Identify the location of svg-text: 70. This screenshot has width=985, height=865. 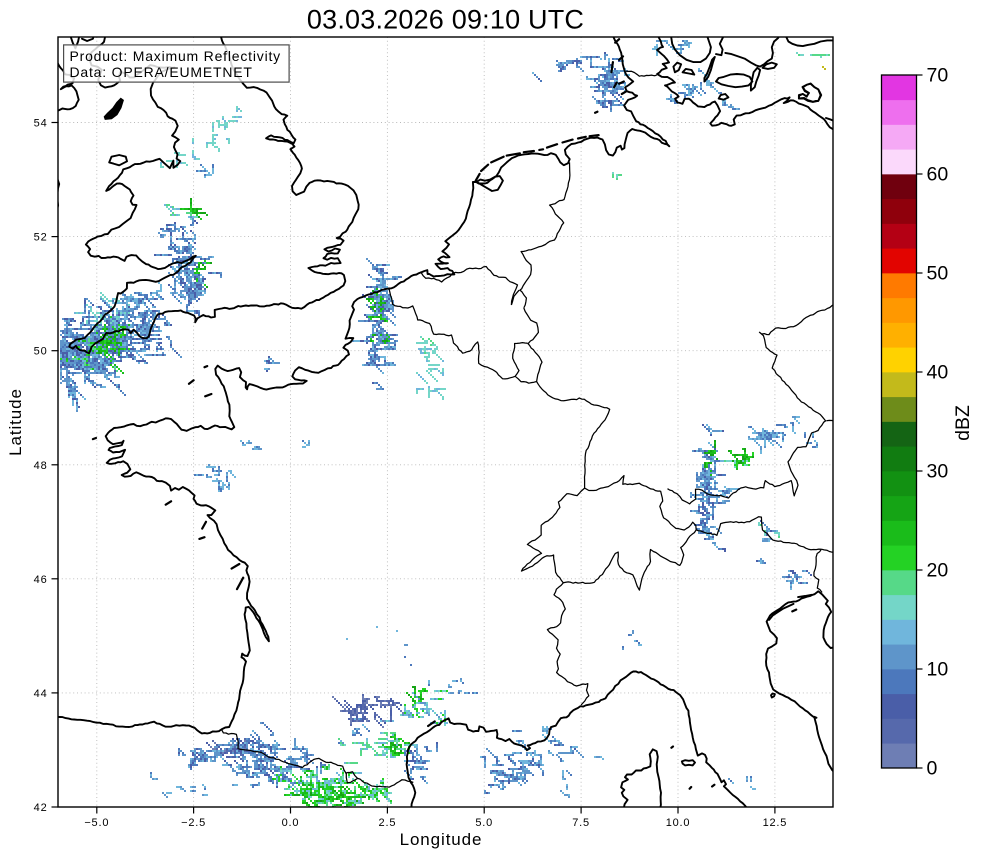
(938, 76).